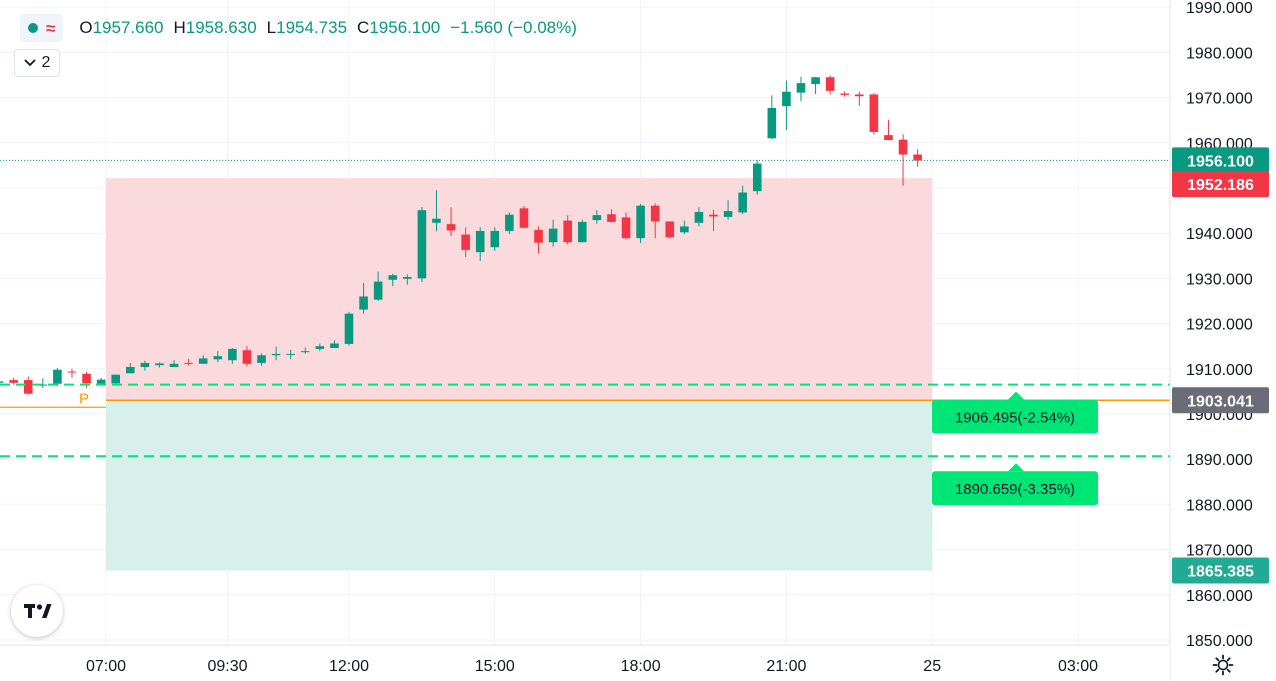  Describe the element at coordinates (1219, 325) in the screenshot. I see `price-tick-label: 1920.000` at that location.